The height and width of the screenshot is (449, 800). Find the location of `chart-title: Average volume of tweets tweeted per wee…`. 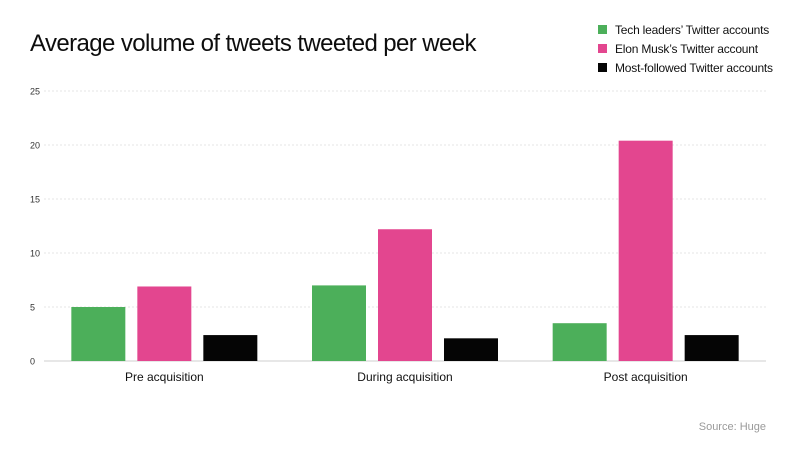

chart-title: Average volume of tweets tweeted per wee… is located at coordinates (253, 43).